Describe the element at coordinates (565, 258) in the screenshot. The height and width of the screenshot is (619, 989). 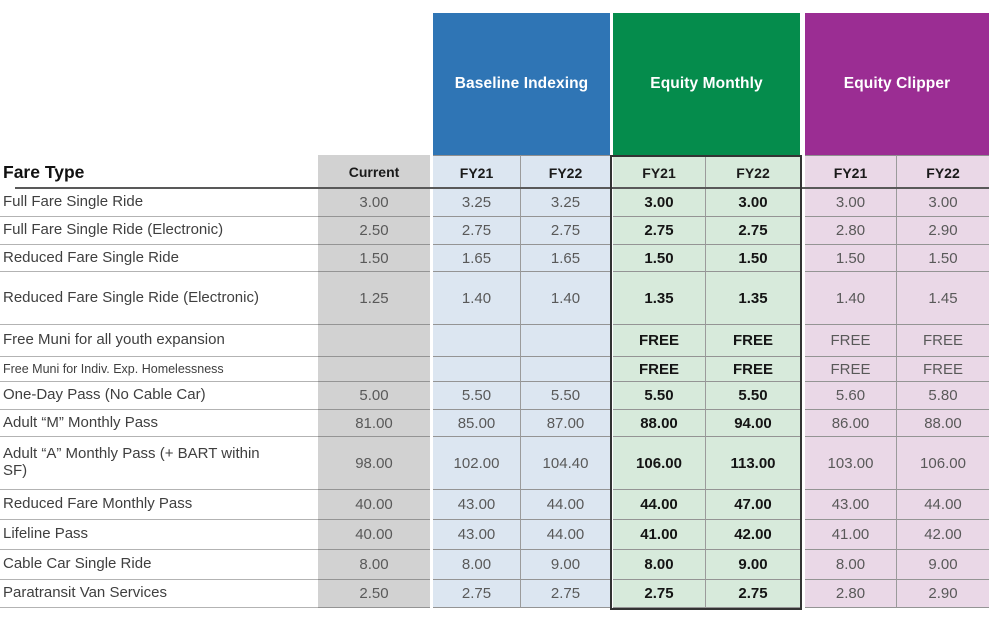
I see `baseline-fy22-value: 1.65` at that location.